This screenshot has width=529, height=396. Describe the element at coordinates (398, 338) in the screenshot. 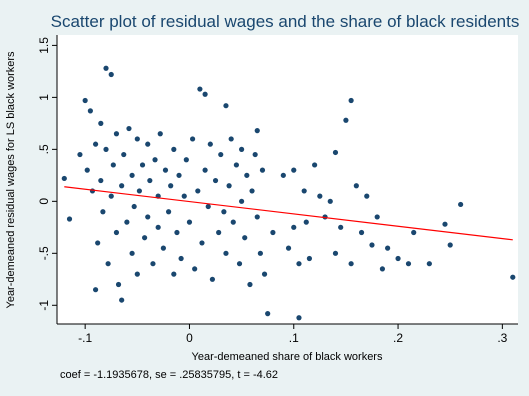

I see `x-tick-label: .2` at that location.